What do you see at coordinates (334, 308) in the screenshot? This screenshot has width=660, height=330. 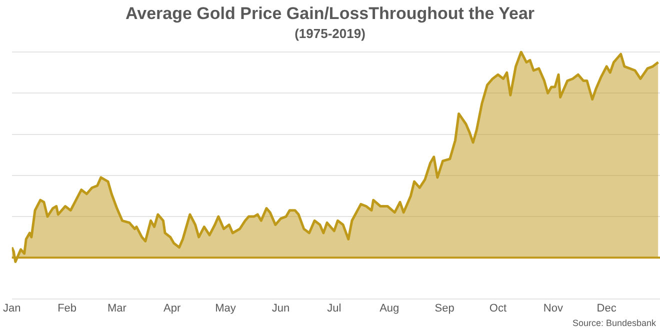 I see `x-tick-label: Jul` at bounding box center [334, 308].